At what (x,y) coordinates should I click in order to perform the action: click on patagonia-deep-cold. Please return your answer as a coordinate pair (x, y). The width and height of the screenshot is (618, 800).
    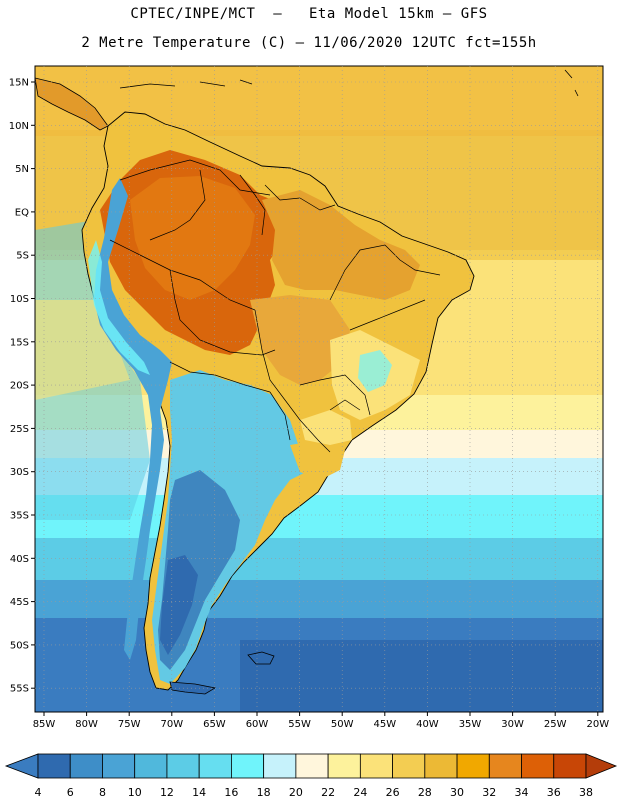
    Looking at the image, I should click on (179, 605).